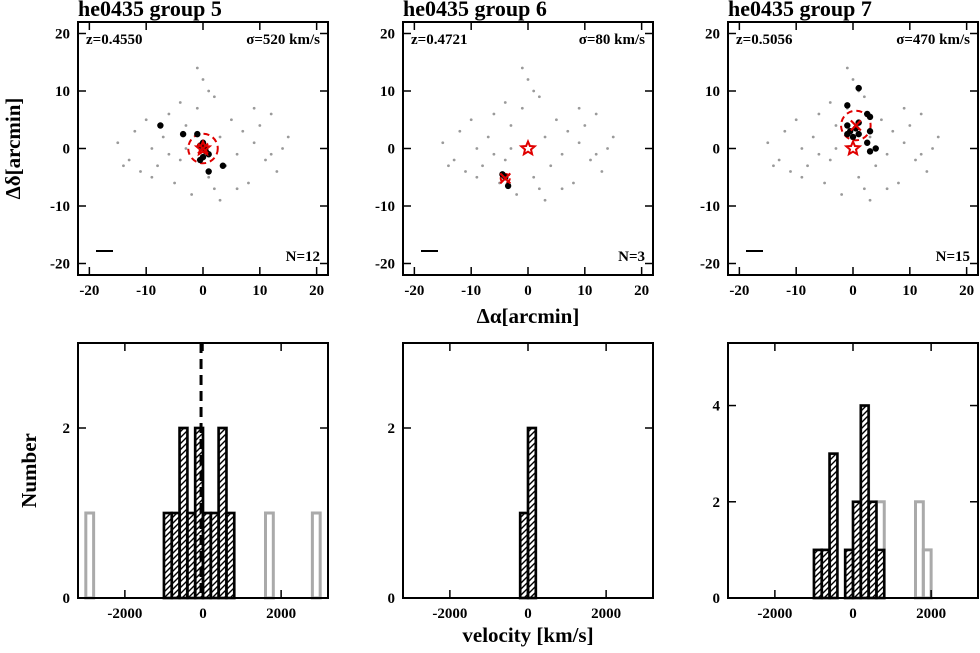 This screenshot has height=653, width=980. I want to click on y-axis-label: Δδ[arcmin], so click(13, 149).